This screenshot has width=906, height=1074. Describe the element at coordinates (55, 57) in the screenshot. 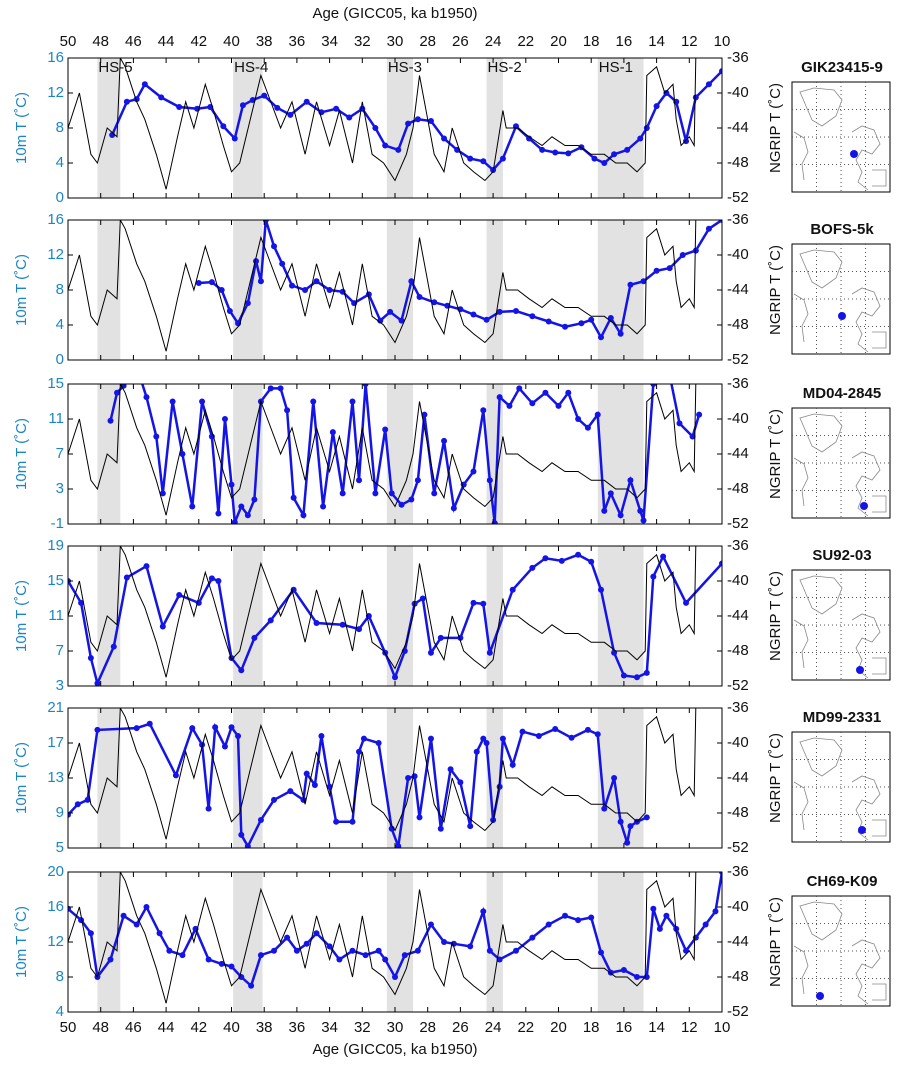

I see `y-tick-label: 16` at that location.